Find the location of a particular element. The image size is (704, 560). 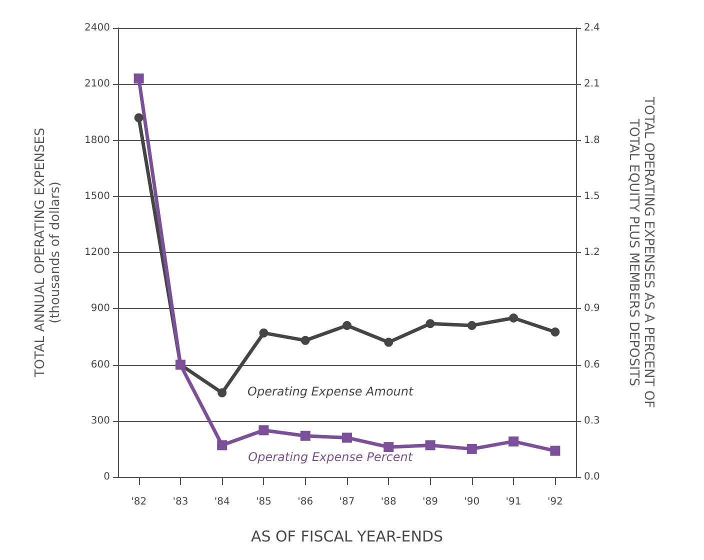

y-tick-label: 1500 is located at coordinates (97, 196).